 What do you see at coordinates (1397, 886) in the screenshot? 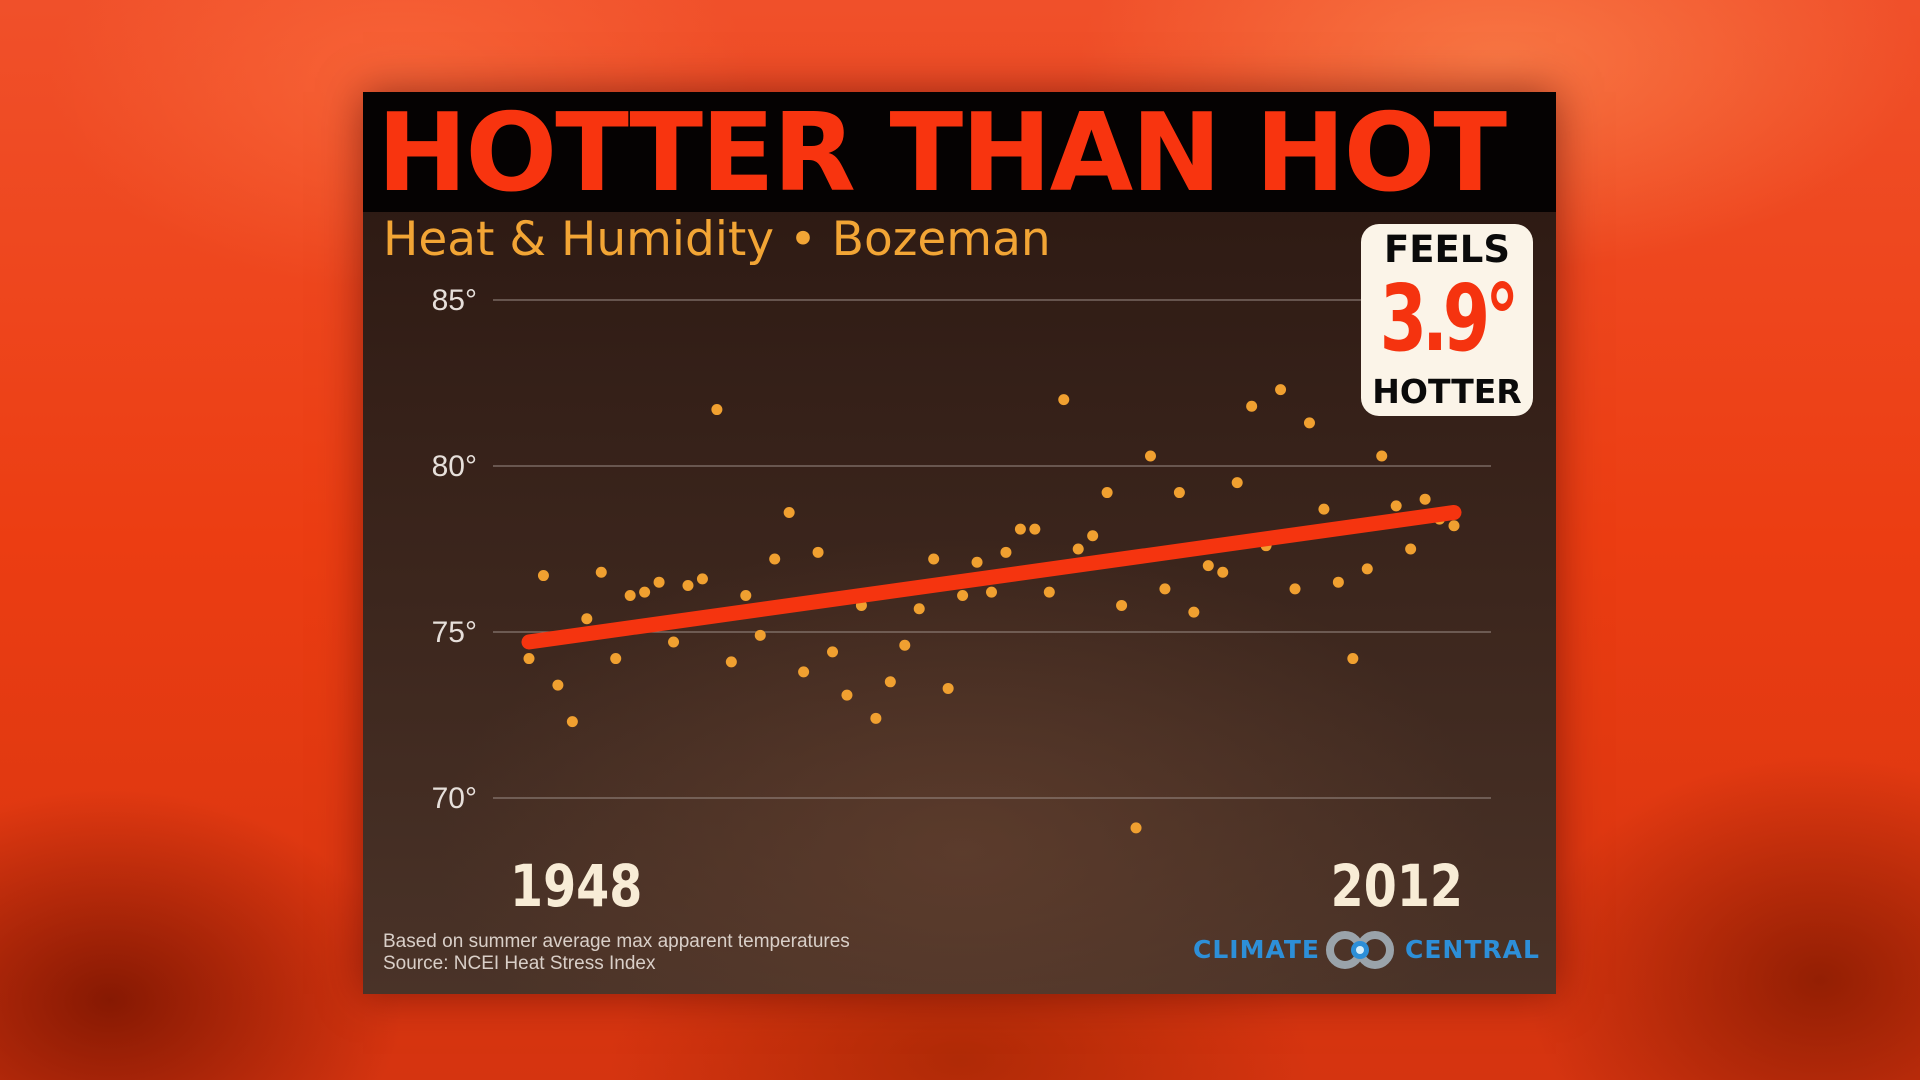
I see `x-axis-year-label: 2012` at bounding box center [1397, 886].